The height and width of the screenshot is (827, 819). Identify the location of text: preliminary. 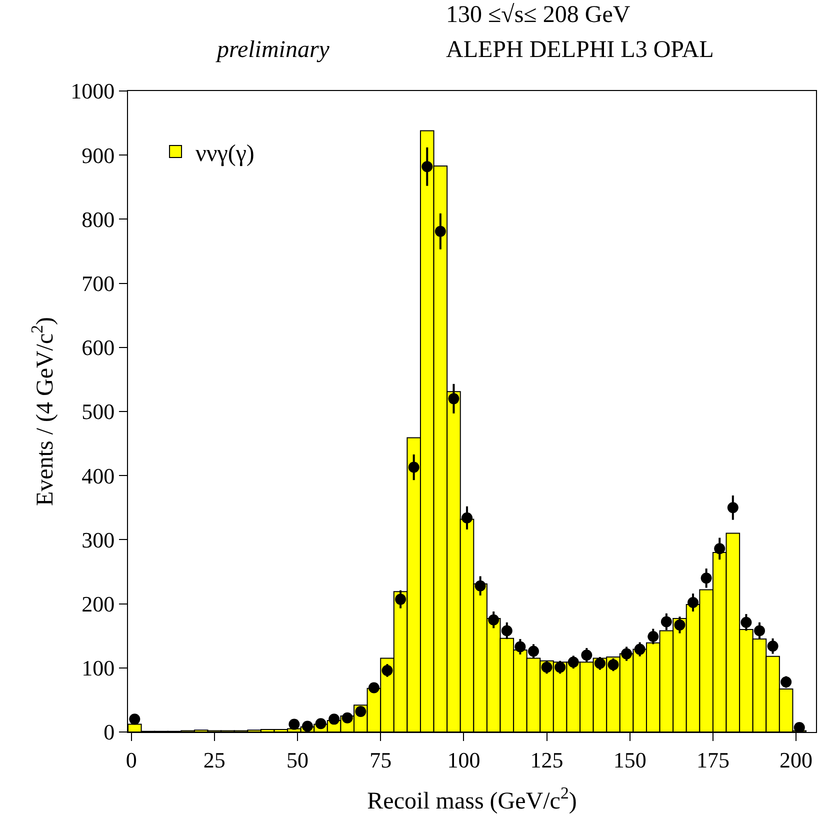
(272, 50).